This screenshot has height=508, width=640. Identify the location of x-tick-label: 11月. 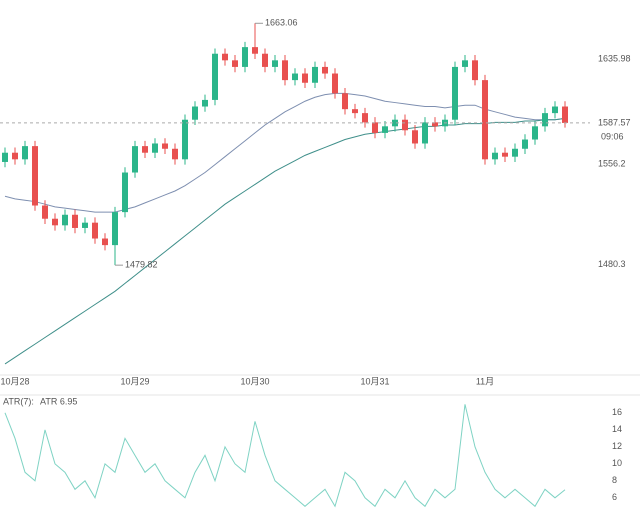
(485, 381).